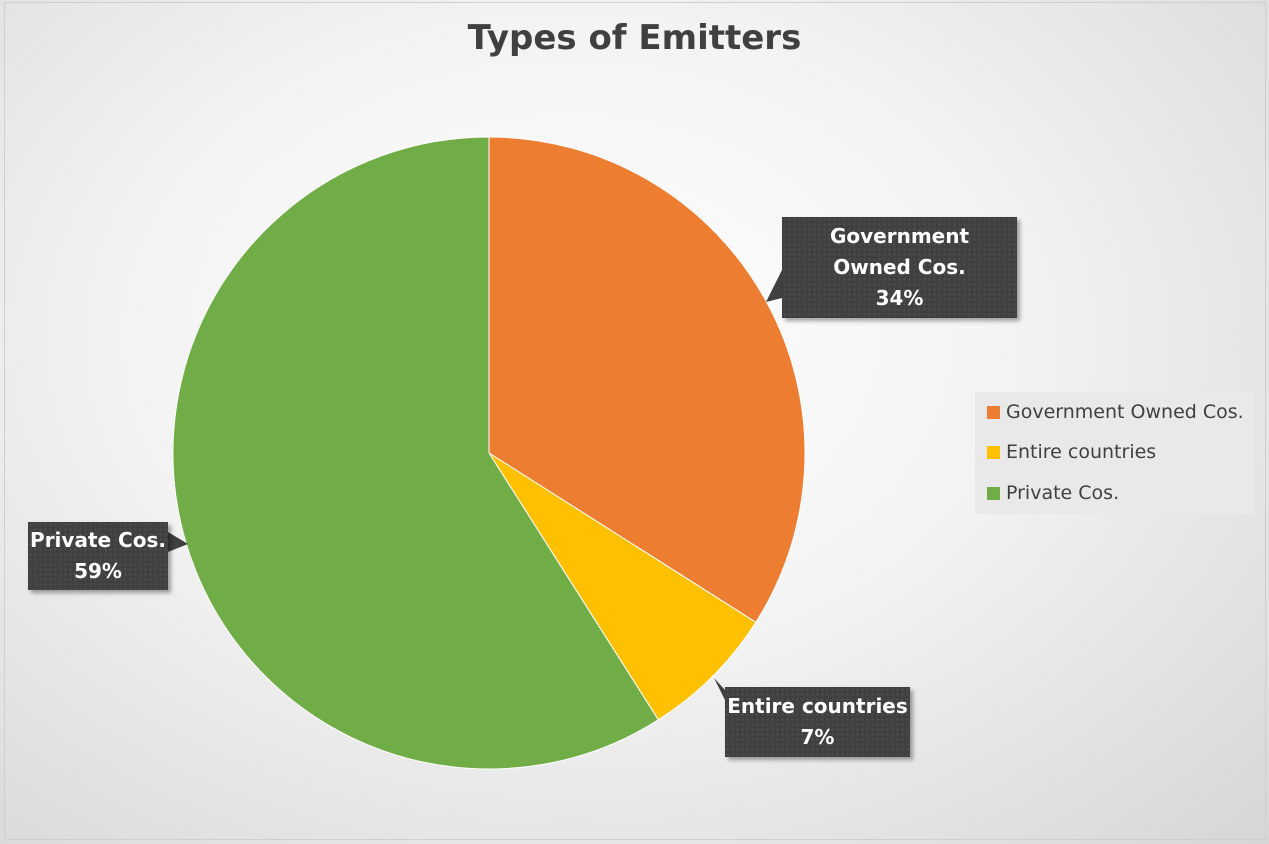  Describe the element at coordinates (98, 571) in the screenshot. I see `data-label-value: 59%` at that location.